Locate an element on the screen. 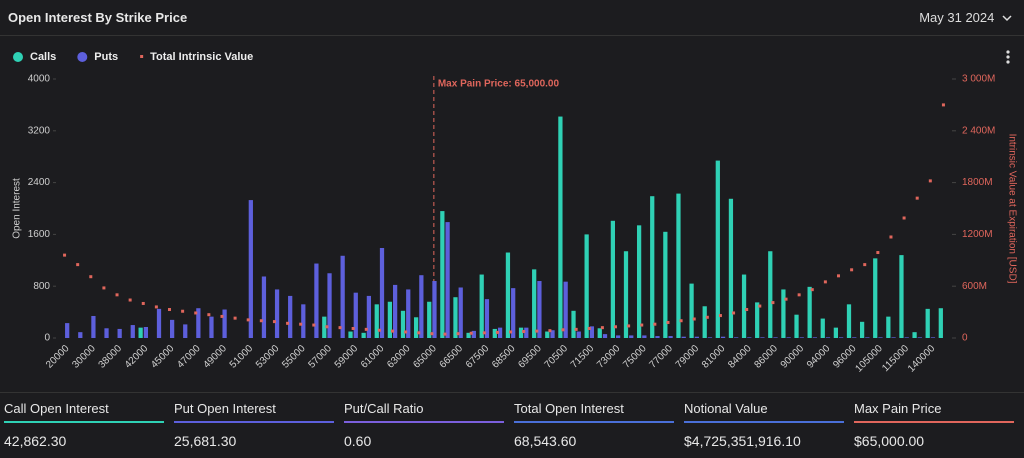 The width and height of the screenshot is (1024, 458). stat-value: $65,000.00 is located at coordinates (889, 441).